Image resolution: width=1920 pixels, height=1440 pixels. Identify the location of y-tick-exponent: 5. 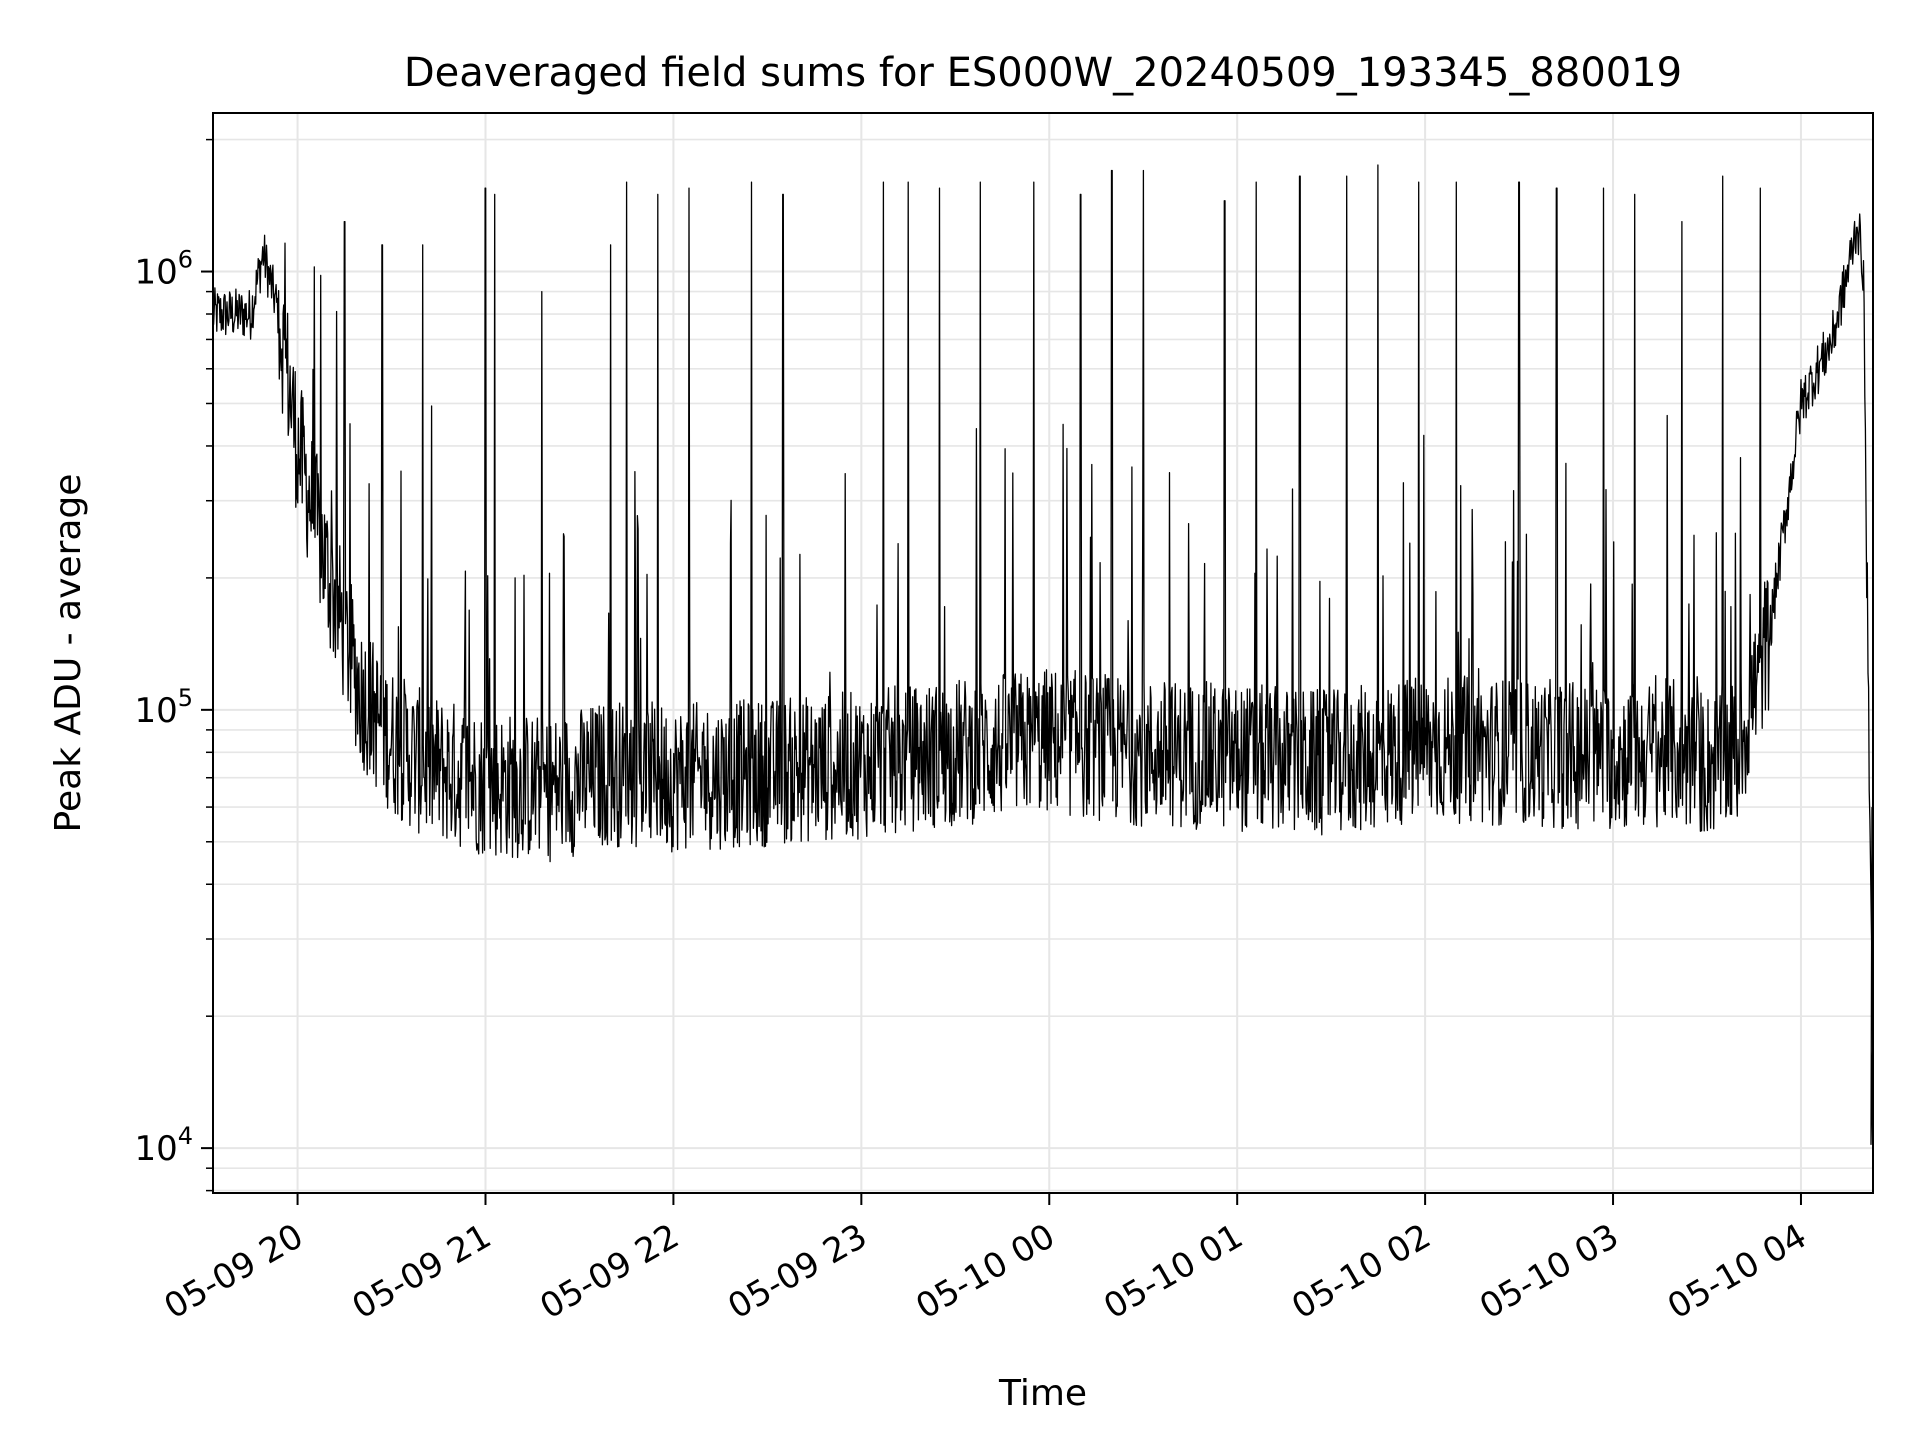
(185, 698).